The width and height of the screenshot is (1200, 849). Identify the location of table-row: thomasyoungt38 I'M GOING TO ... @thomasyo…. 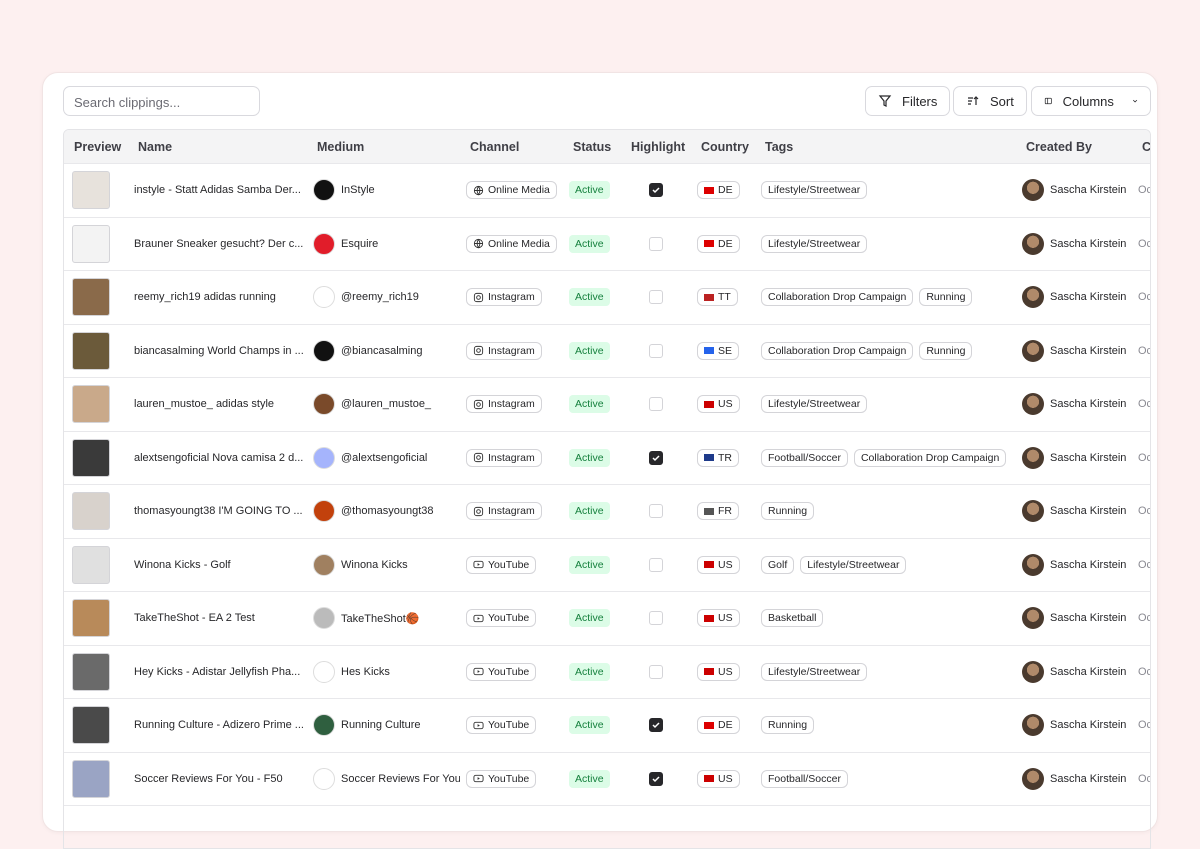
(607, 512).